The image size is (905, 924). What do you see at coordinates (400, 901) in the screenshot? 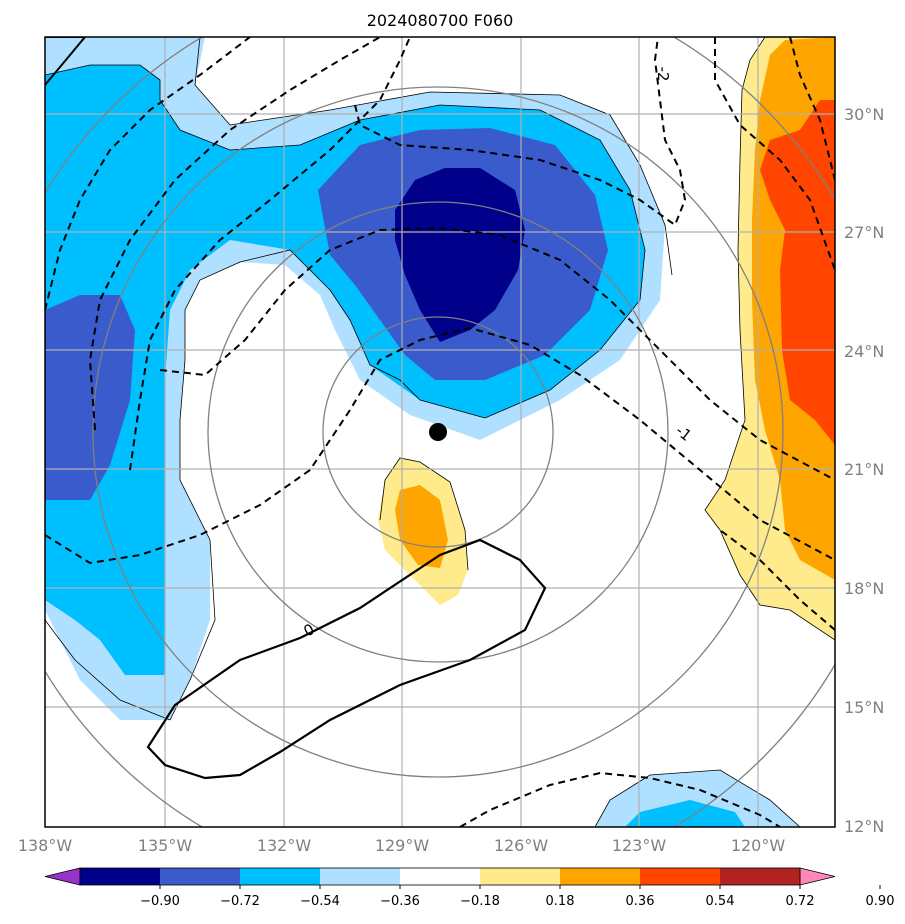
I see `colorbar-tick-label: −0.36` at bounding box center [400, 901].